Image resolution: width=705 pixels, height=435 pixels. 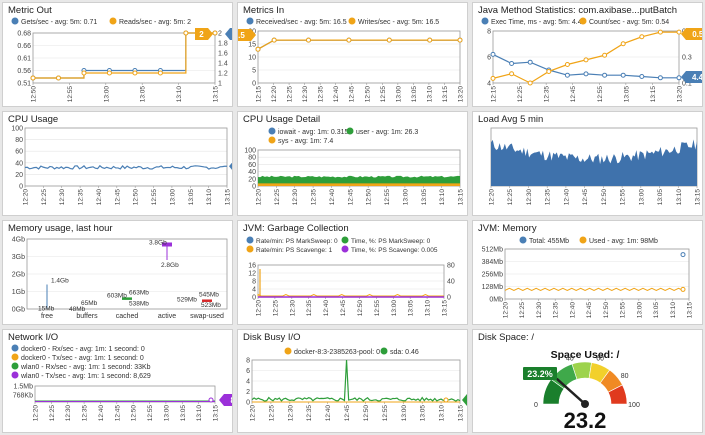 I want to click on y2-tick-label: 1.2, so click(x=223, y=74).